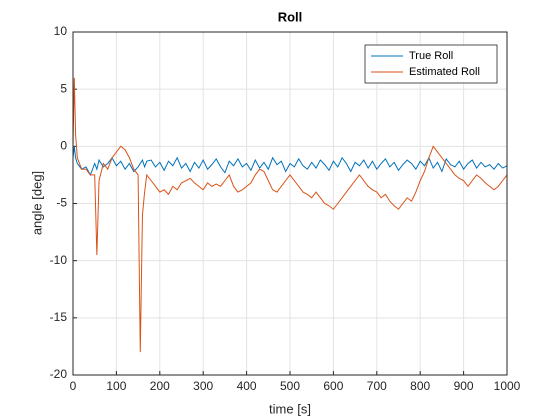 Image resolution: width=560 pixels, height=420 pixels. Describe the element at coordinates (247, 386) in the screenshot. I see `x-tick-label: 400` at that location.